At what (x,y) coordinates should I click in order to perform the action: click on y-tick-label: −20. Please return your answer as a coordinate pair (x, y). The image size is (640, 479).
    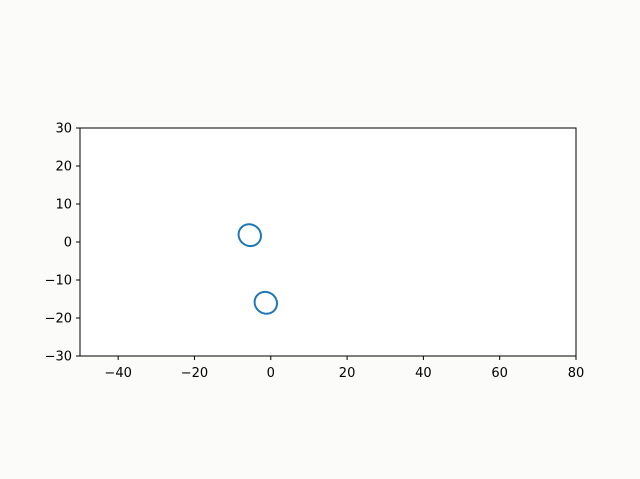
    Looking at the image, I should click on (58, 319).